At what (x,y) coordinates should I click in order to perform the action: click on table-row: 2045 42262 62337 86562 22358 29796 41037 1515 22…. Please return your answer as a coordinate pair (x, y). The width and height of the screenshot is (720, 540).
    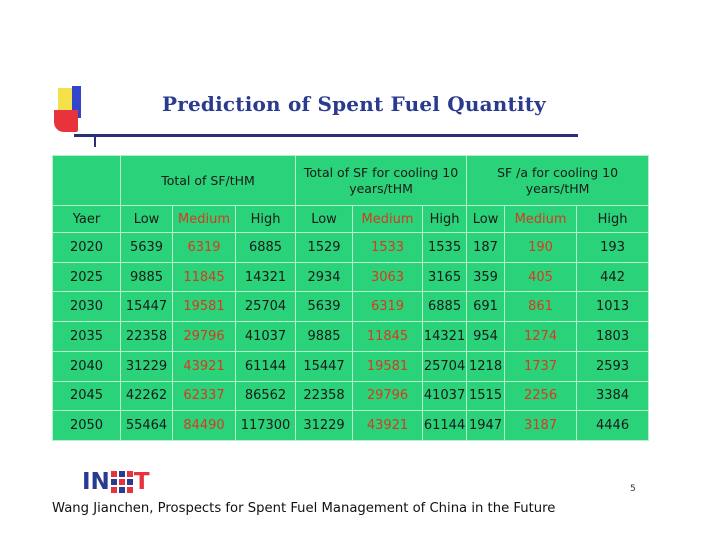
    Looking at the image, I should click on (351, 396).